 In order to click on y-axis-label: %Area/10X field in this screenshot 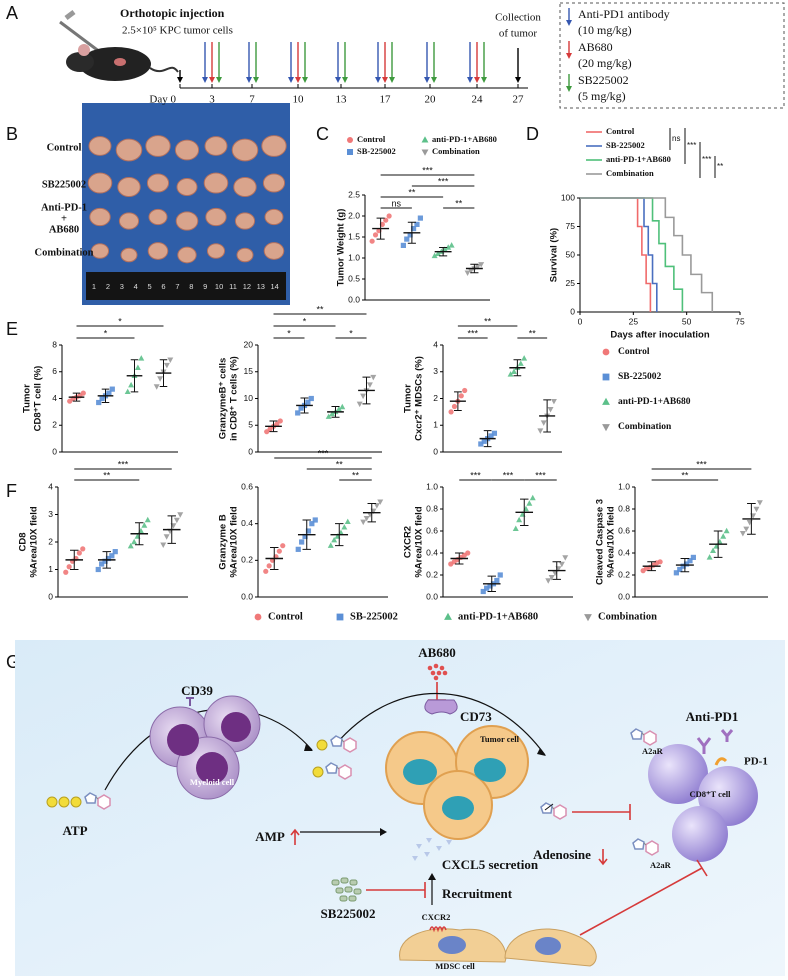, I will do `click(34, 541)`.